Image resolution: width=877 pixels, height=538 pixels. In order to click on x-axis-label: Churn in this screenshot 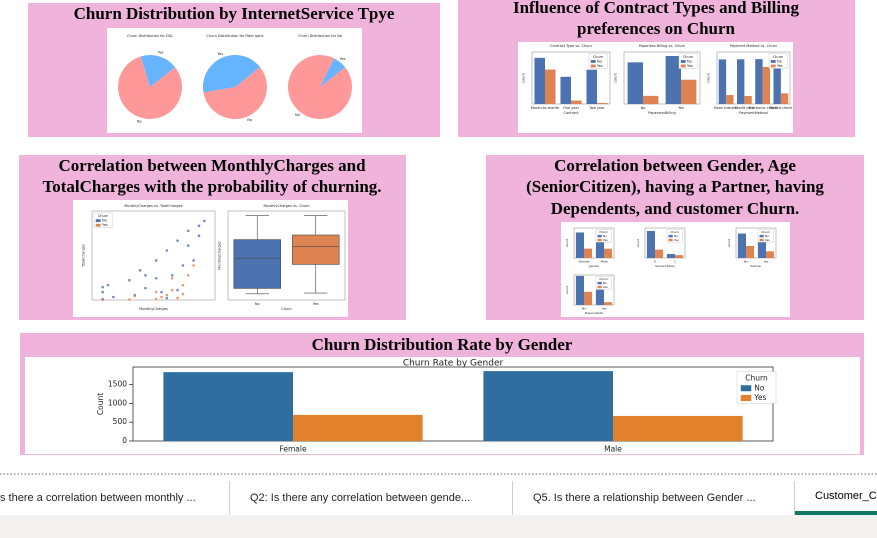, I will do `click(286, 309)`.